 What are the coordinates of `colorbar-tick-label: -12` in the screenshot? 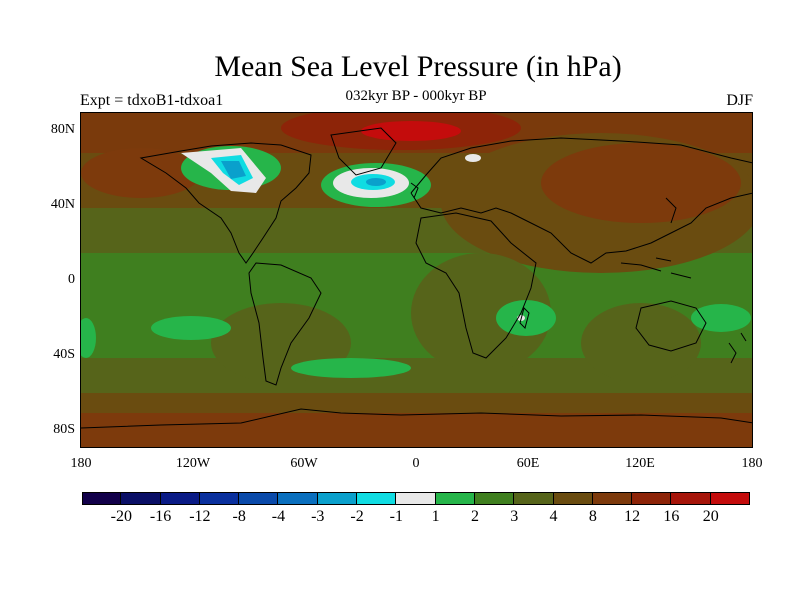 It's located at (200, 516).